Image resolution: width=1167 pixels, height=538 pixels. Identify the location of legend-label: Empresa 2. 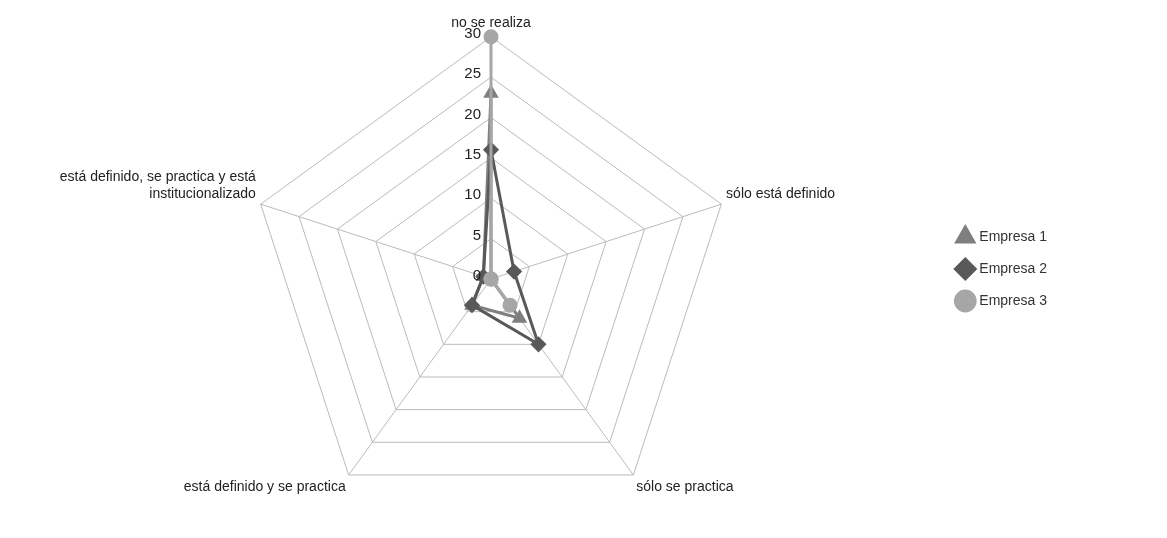
(1013, 267).